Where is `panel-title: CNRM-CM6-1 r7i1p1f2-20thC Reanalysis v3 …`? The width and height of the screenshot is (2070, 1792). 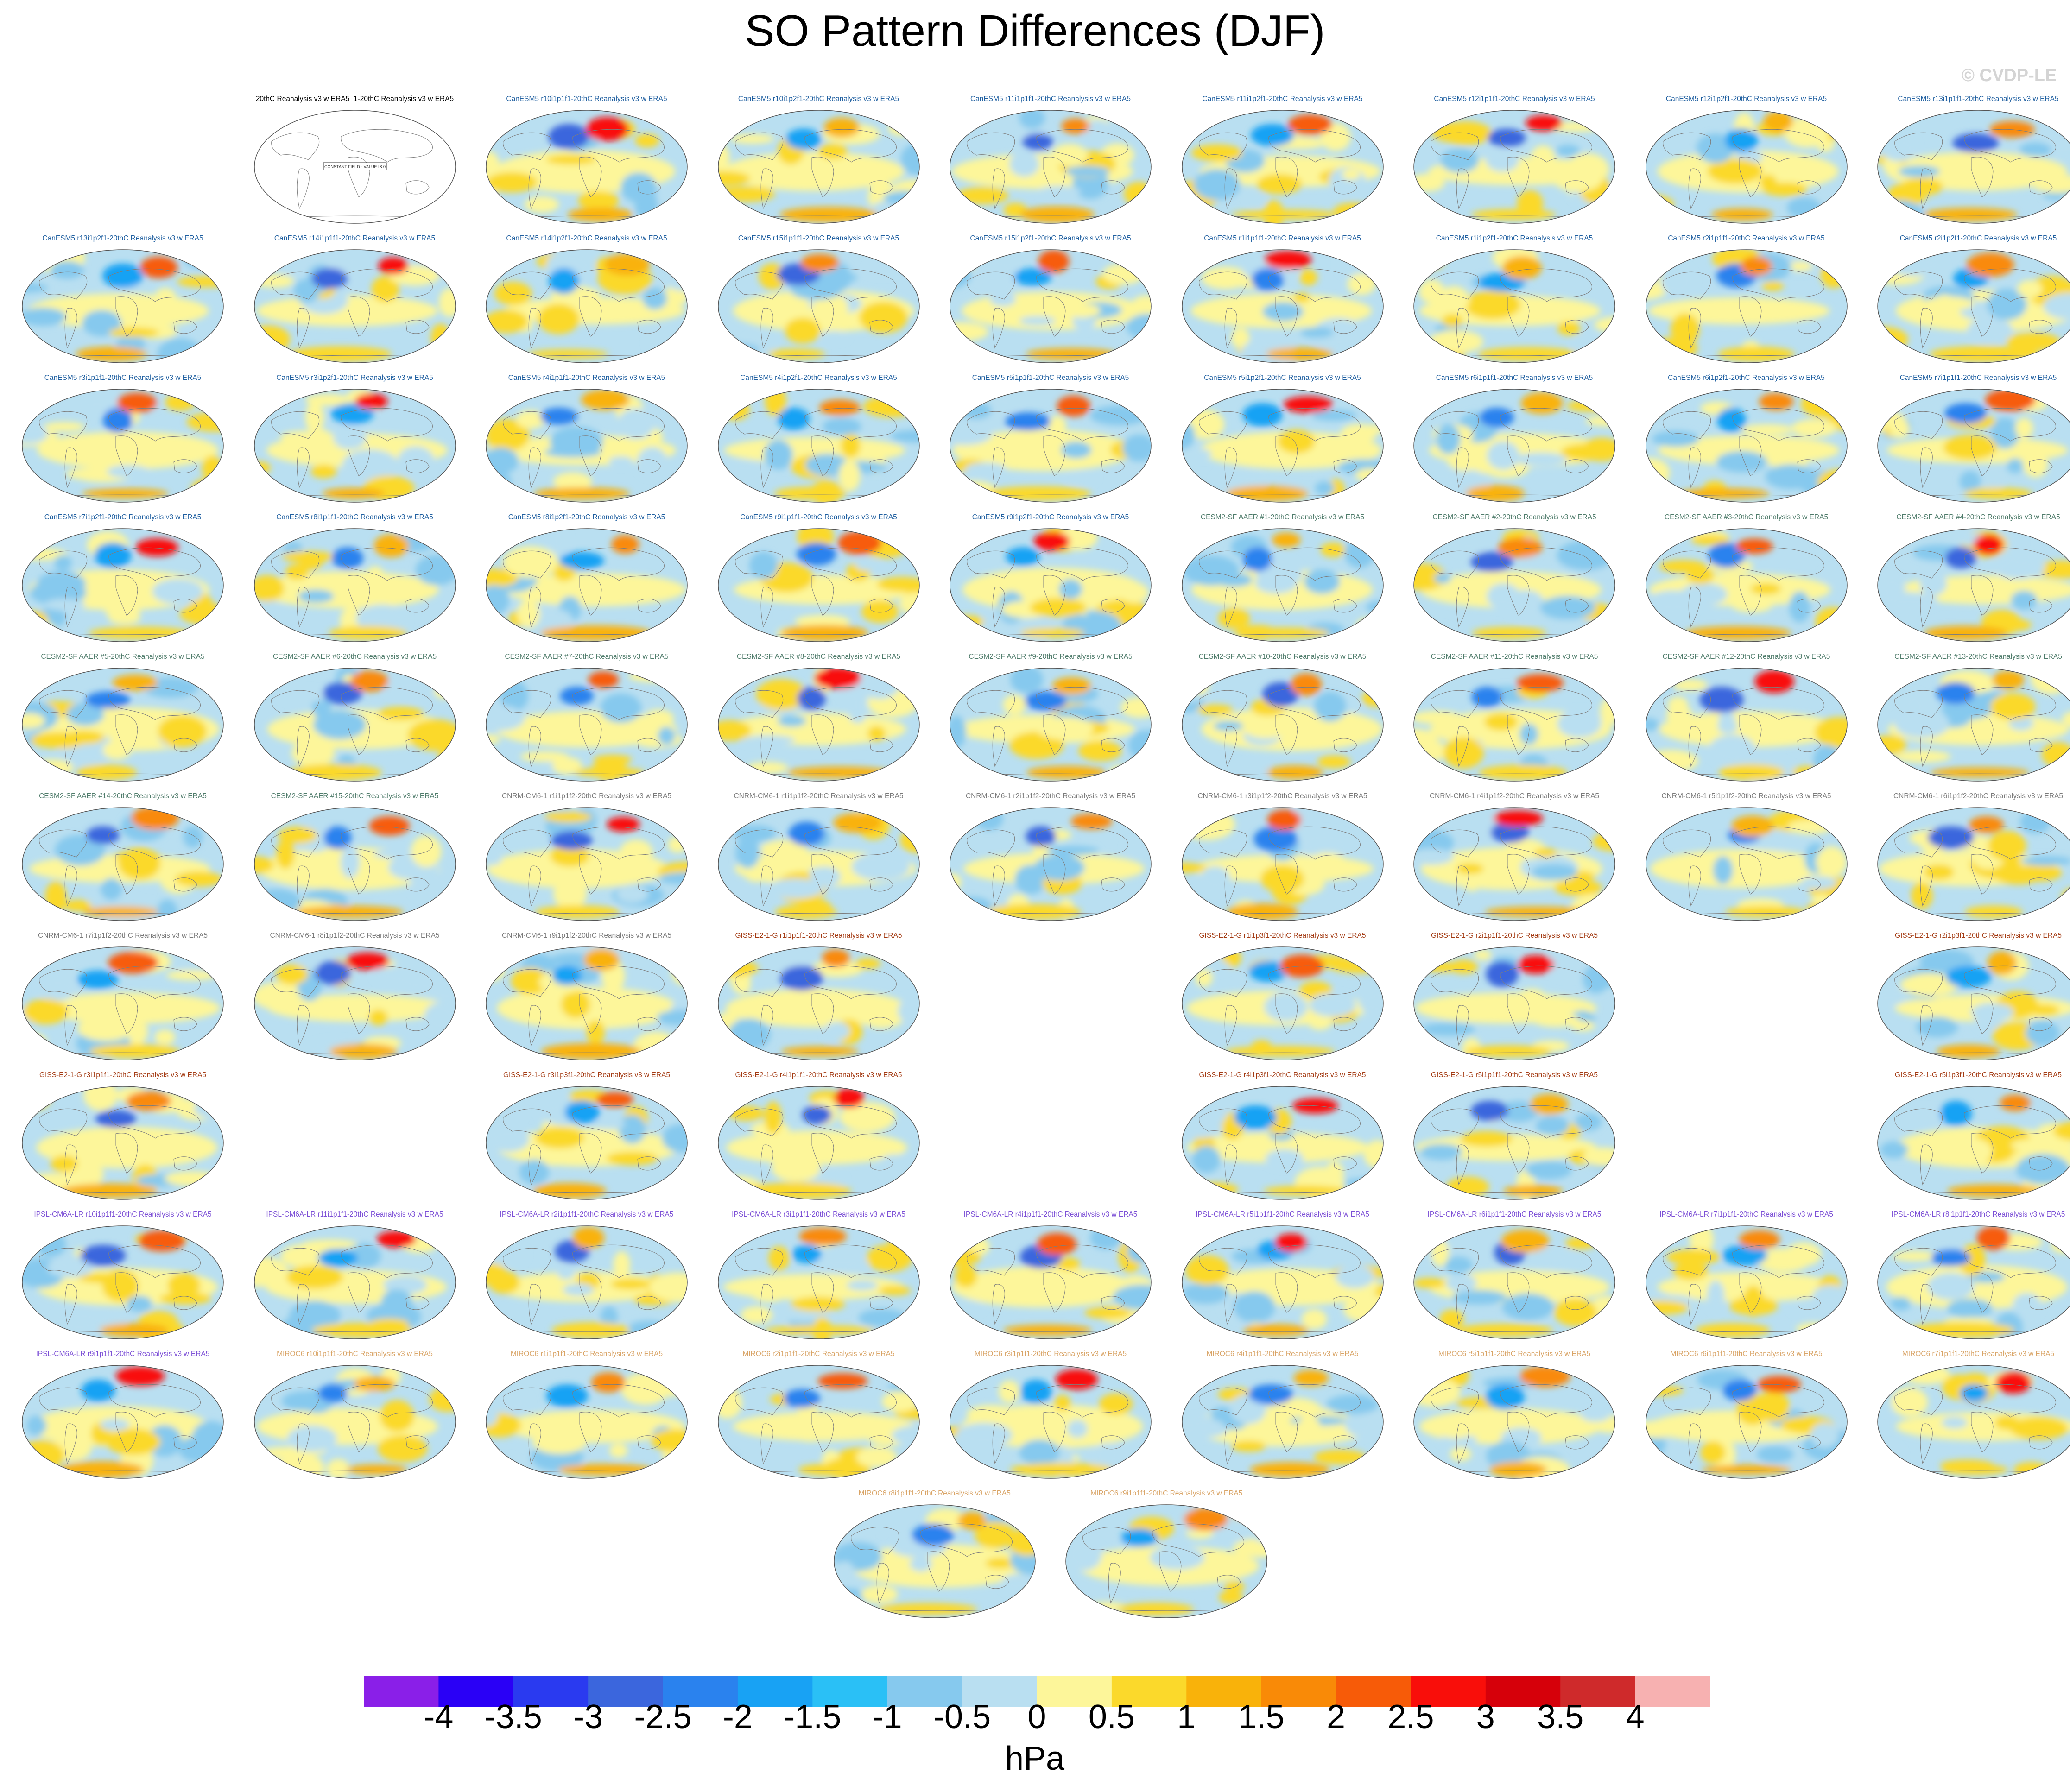 panel-title: CNRM-CM6-1 r7i1p1f2-20thC Reanalysis v3 … is located at coordinates (123, 936).